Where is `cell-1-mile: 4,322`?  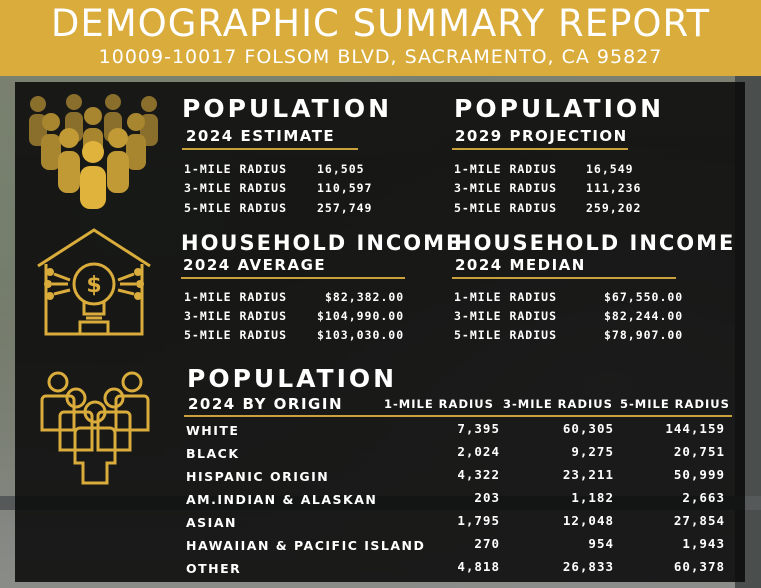 cell-1-mile: 4,322 is located at coordinates (478, 474).